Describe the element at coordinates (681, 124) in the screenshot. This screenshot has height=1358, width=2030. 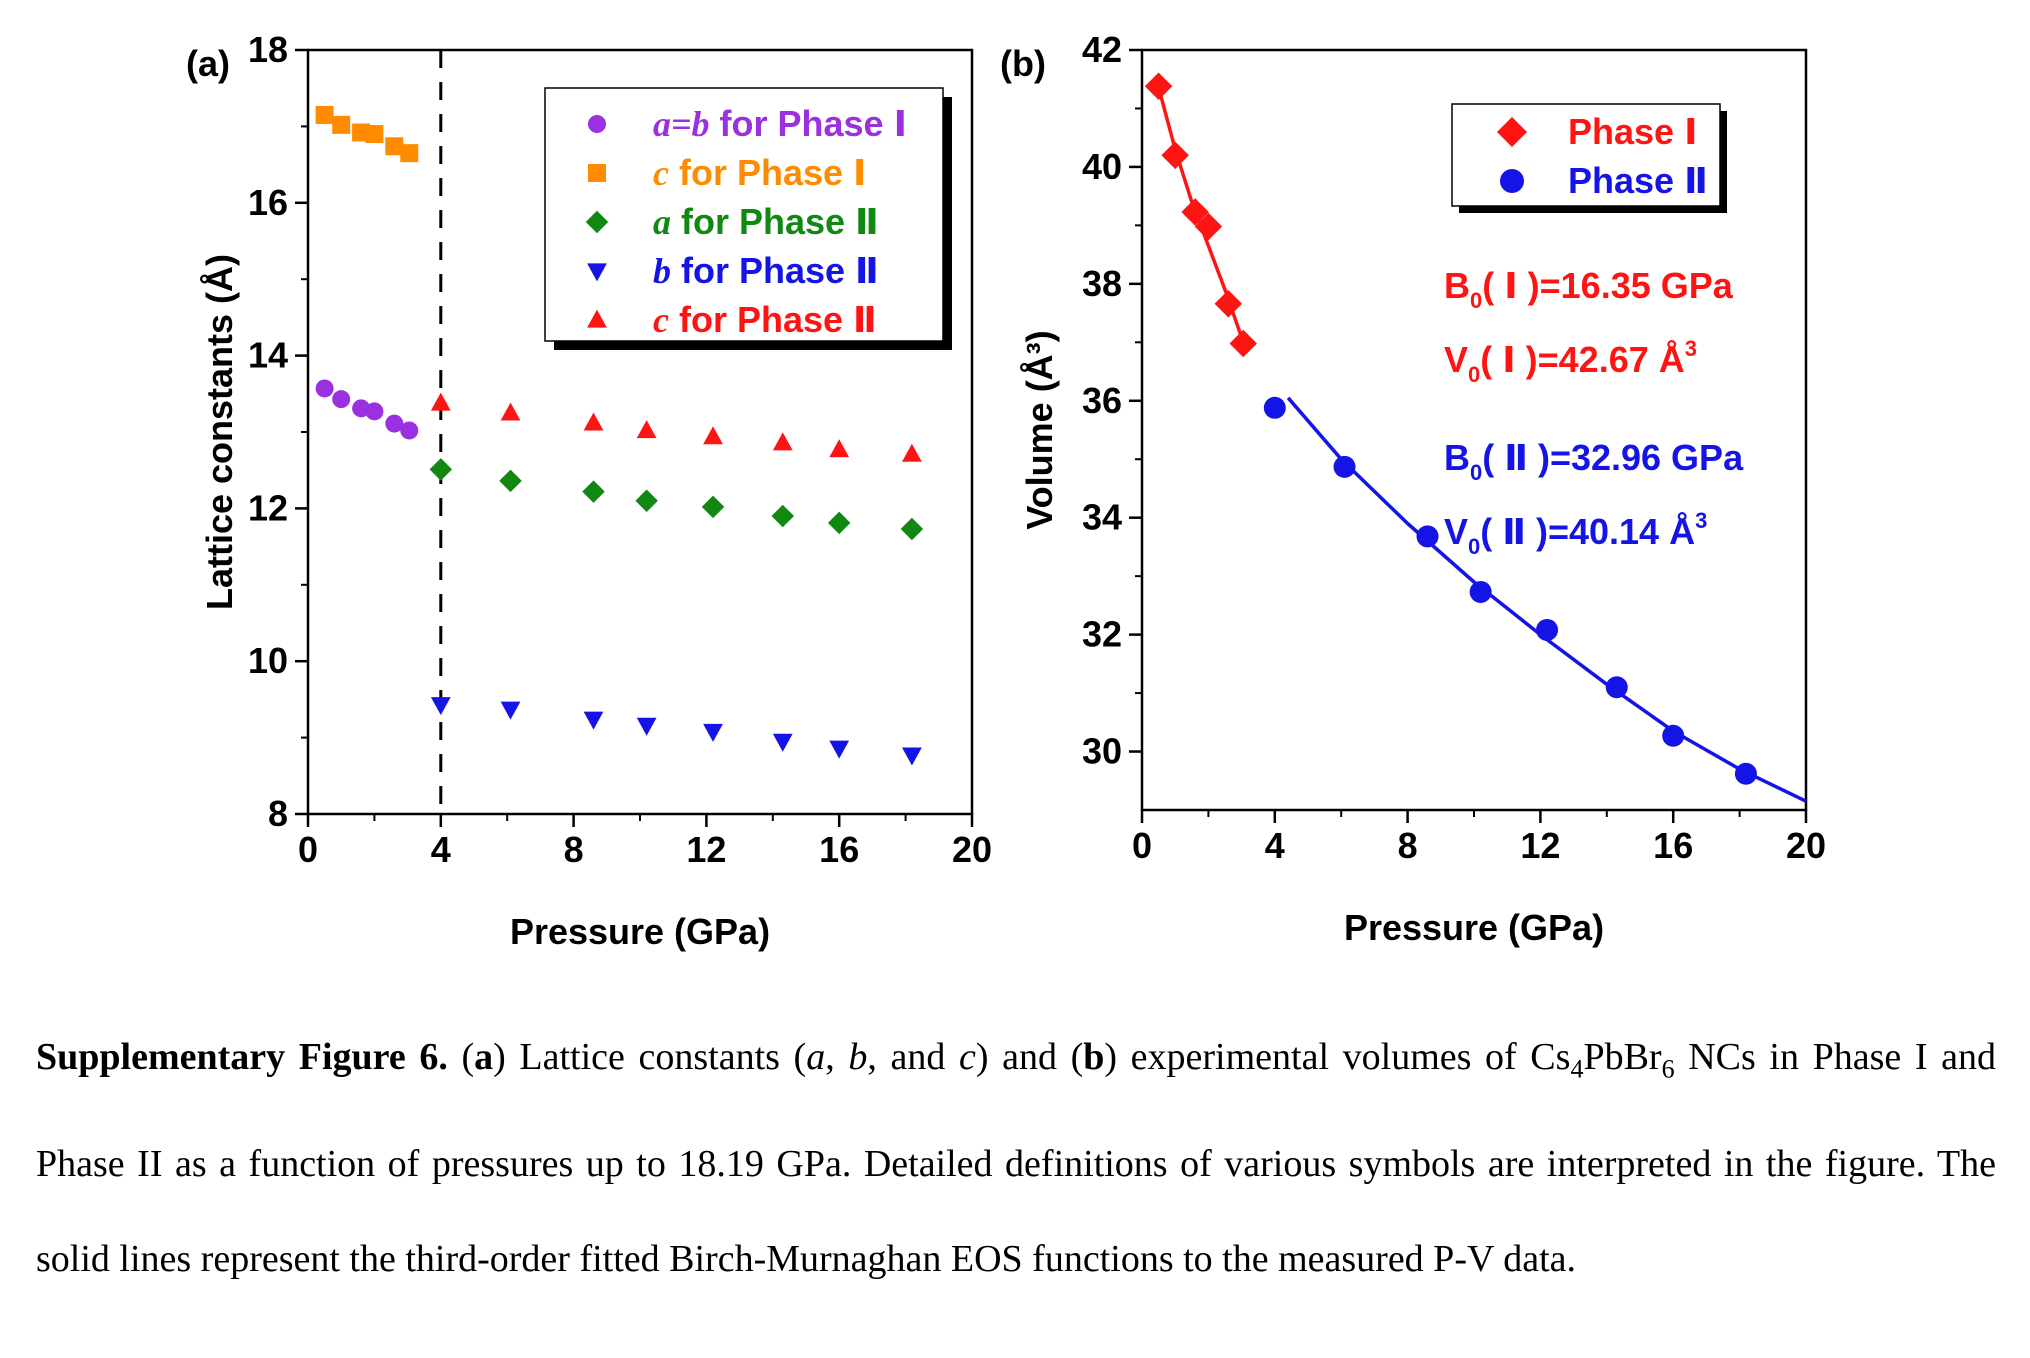
I see `legend-label-italic: a=b` at that location.